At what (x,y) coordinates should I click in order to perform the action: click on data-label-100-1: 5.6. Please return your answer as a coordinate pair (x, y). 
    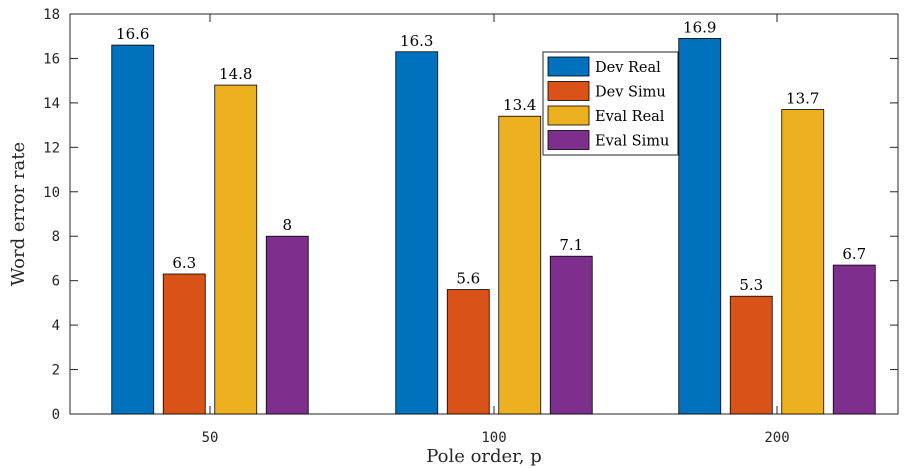
    Looking at the image, I should click on (468, 279).